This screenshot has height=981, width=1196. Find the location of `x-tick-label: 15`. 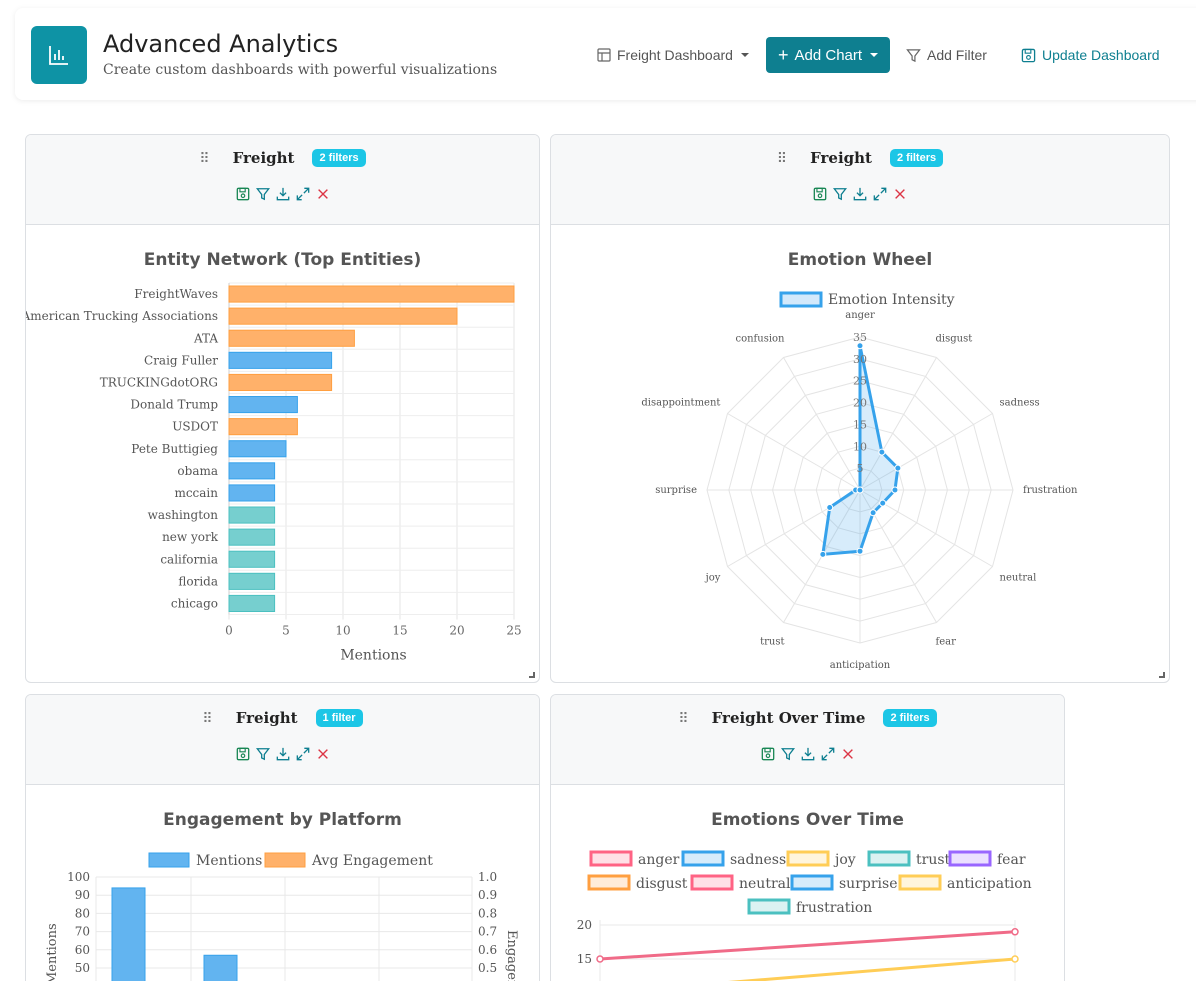

x-tick-label: 15 is located at coordinates (399, 631).